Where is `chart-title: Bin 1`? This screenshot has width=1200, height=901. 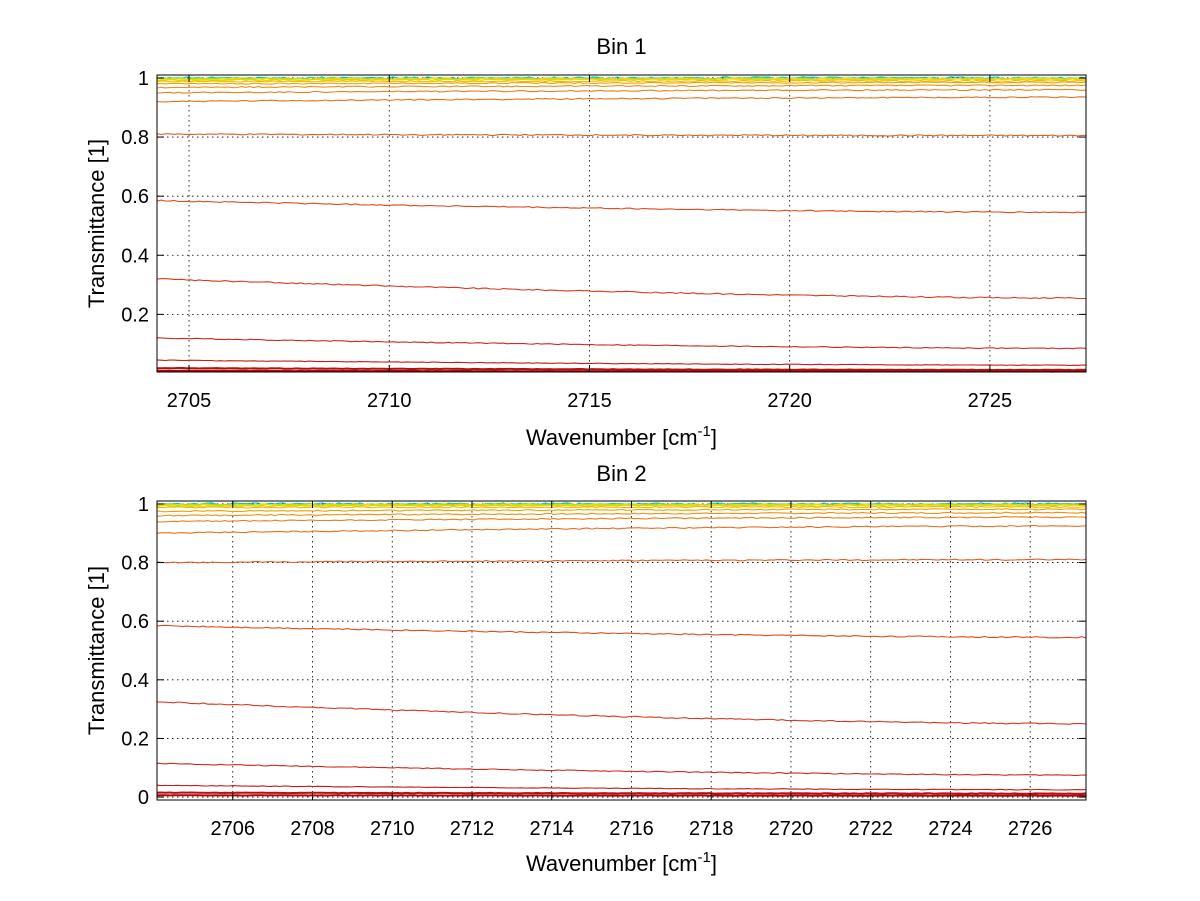 chart-title: Bin 1 is located at coordinates (621, 46).